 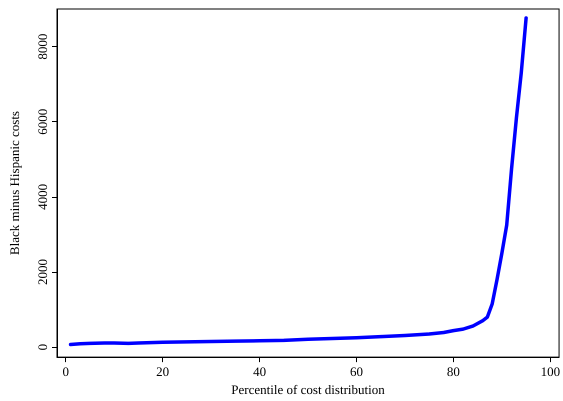 I want to click on y-tick-label: 4000, so click(x=42, y=197).